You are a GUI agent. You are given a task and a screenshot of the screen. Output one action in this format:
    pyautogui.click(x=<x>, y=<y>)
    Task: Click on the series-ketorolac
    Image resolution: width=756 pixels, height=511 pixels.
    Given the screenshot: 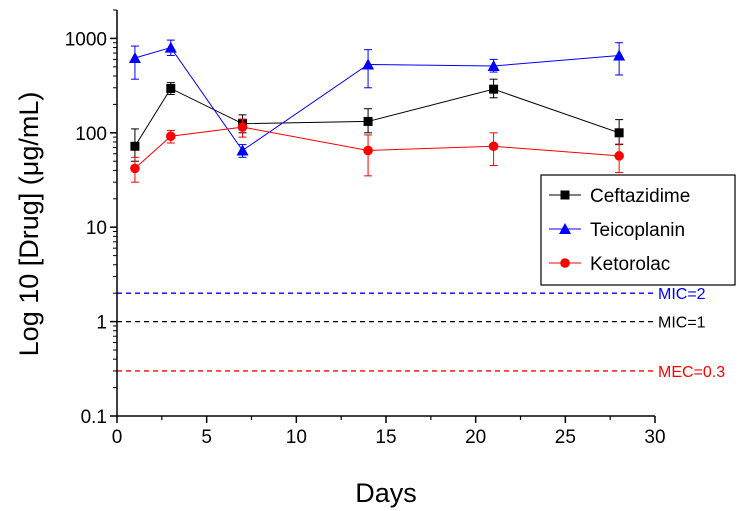 What is the action you would take?
    pyautogui.click(x=377, y=150)
    